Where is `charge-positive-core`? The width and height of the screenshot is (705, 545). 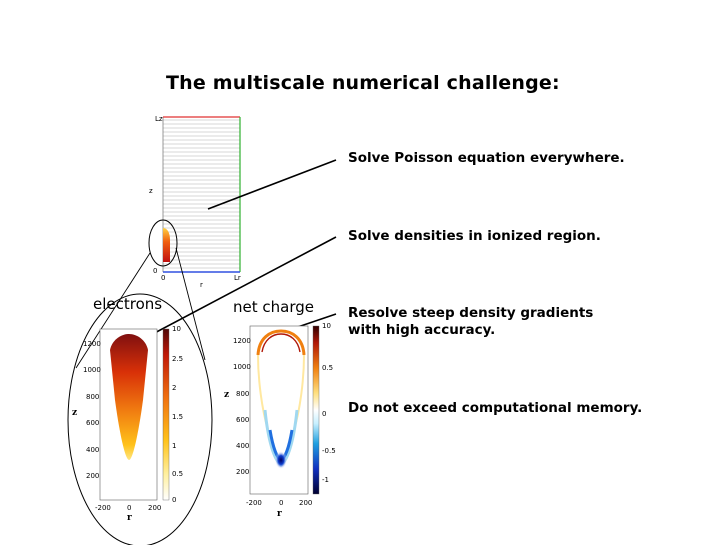 charge-positive-core is located at coordinates (281, 343).